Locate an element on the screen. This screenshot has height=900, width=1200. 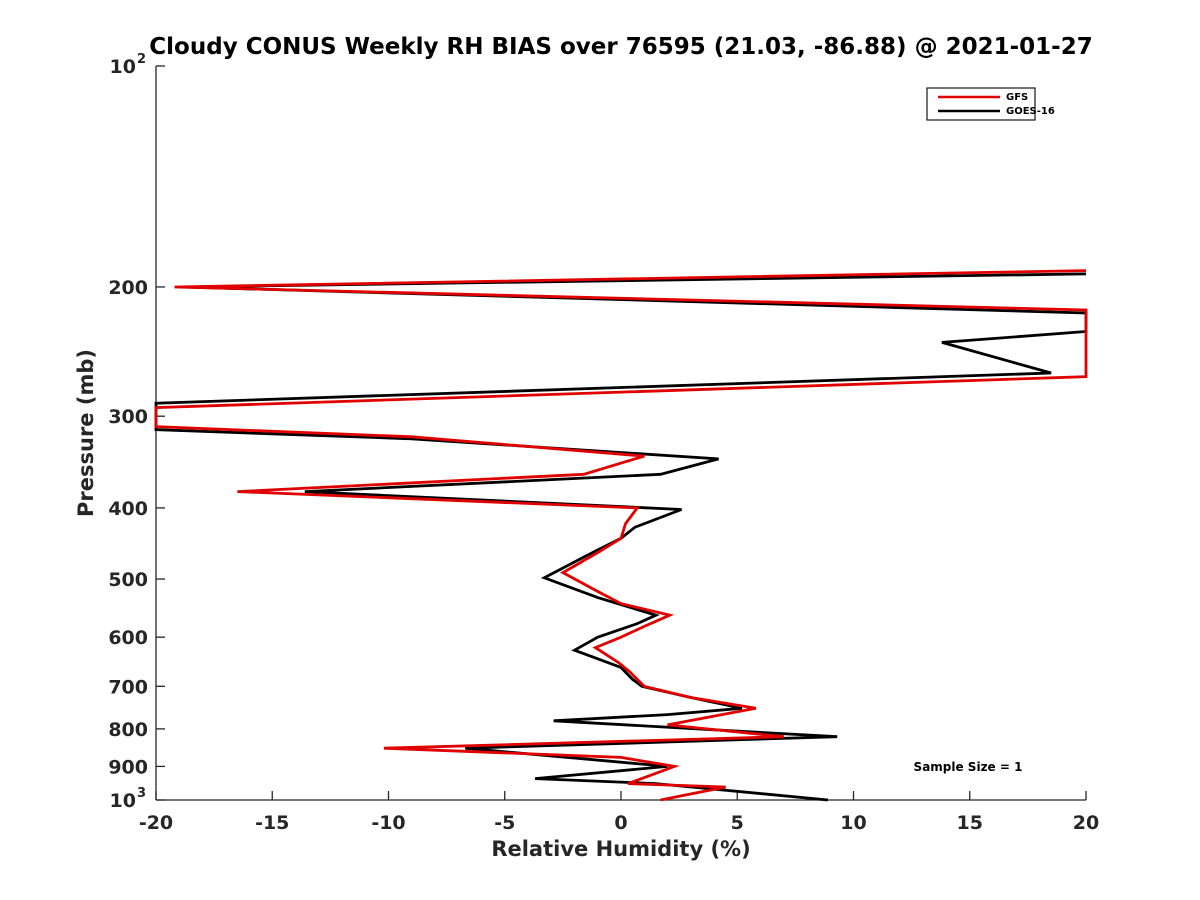
legend-label-gfs: GFS is located at coordinates (1017, 97).